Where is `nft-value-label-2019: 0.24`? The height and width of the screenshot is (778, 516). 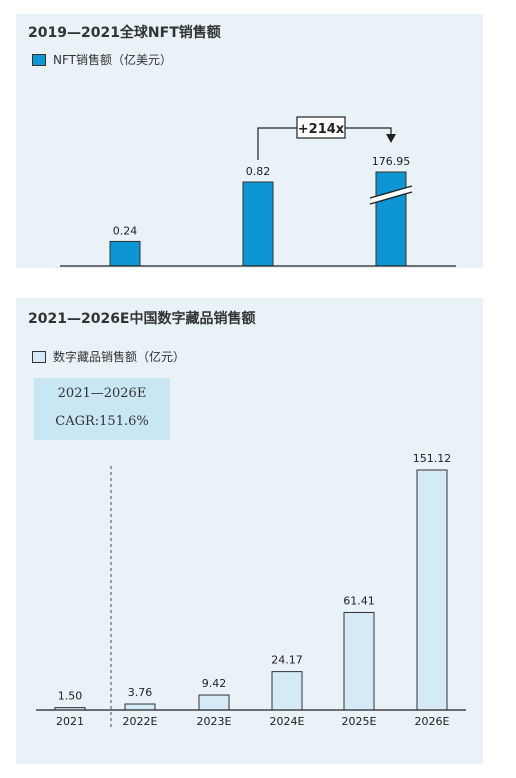
nft-value-label-2019: 0.24 is located at coordinates (125, 230).